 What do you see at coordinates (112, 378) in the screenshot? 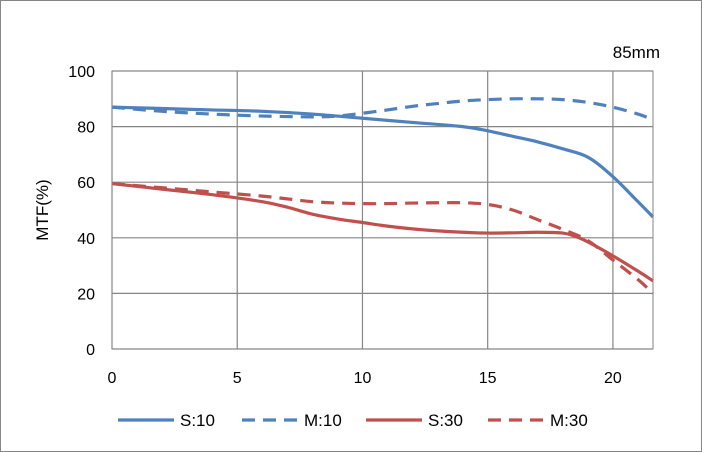
I see `x-tick-label: 0` at bounding box center [112, 378].